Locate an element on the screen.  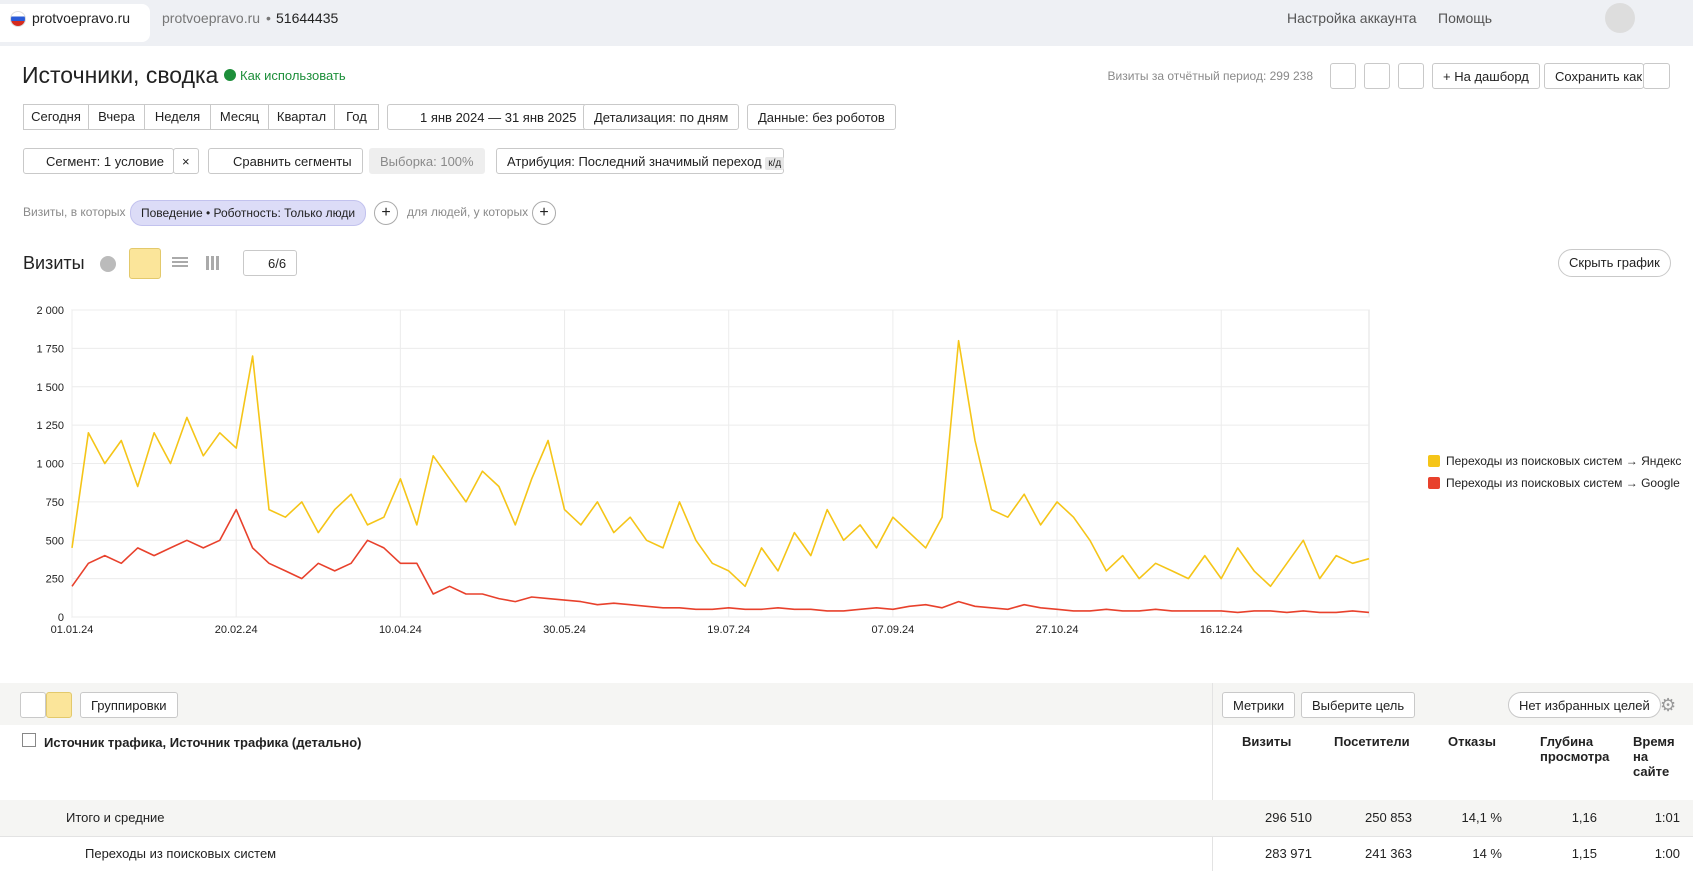
x-tick-label: 20.02.24 is located at coordinates (236, 630).